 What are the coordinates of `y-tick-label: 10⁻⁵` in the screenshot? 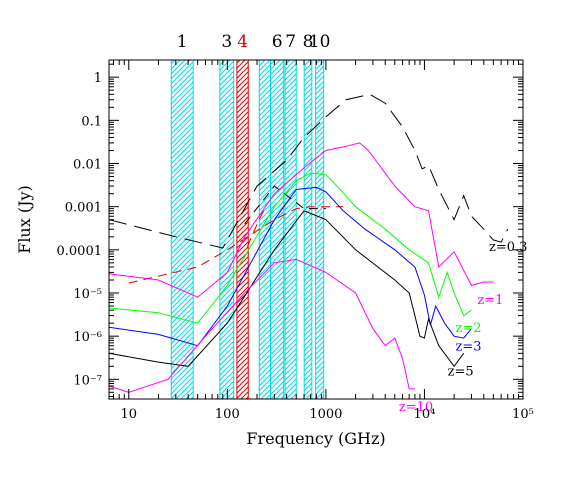 It's located at (87, 294).